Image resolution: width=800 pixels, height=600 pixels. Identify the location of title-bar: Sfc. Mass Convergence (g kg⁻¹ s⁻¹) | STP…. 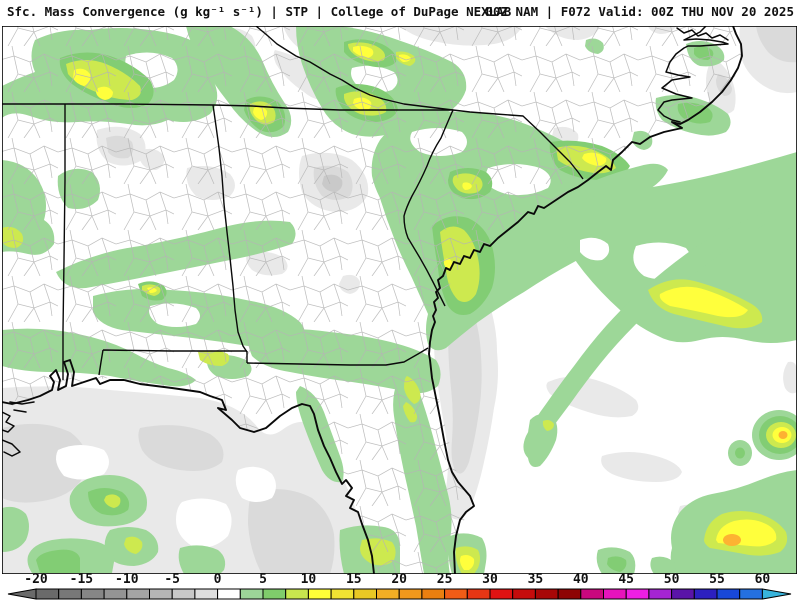
(400, 13).